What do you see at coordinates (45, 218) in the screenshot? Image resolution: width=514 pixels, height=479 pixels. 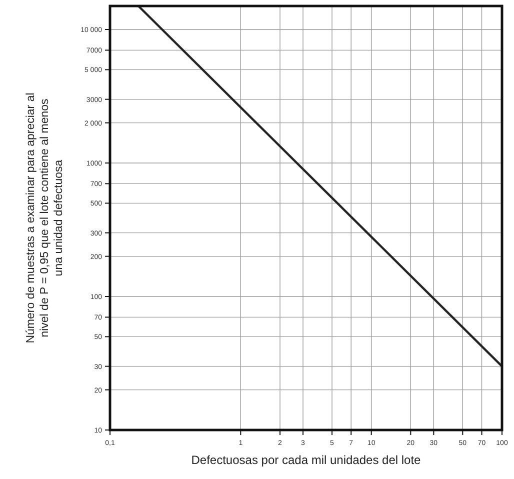 I see `y-axis-title: Número de muestras a examinar para apreciar al nivel de P = 0,95 que el lote contiene al menos una unidad defectuosa` at bounding box center [45, 218].